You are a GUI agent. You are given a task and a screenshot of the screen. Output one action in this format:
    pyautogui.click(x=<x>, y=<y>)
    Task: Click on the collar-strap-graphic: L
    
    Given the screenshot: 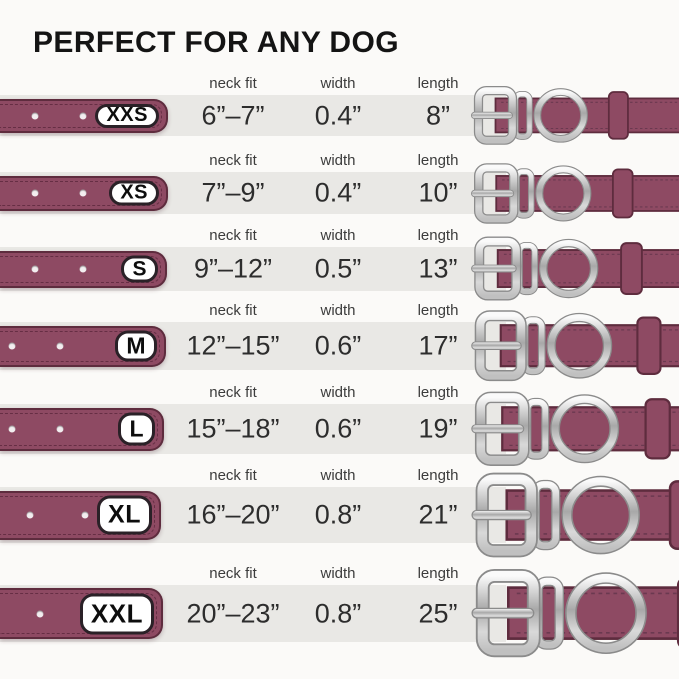 What is the action you would take?
    pyautogui.click(x=82, y=429)
    